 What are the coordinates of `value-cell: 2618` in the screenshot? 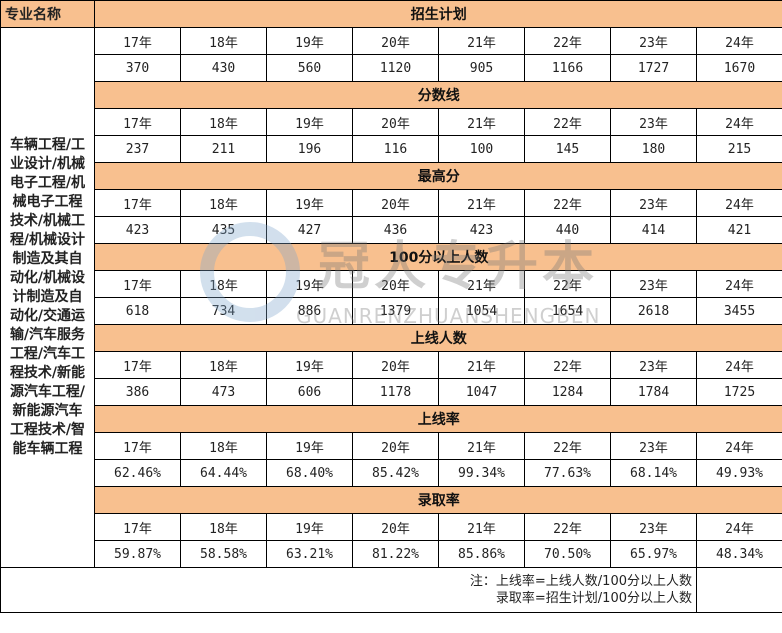 It's located at (653, 311).